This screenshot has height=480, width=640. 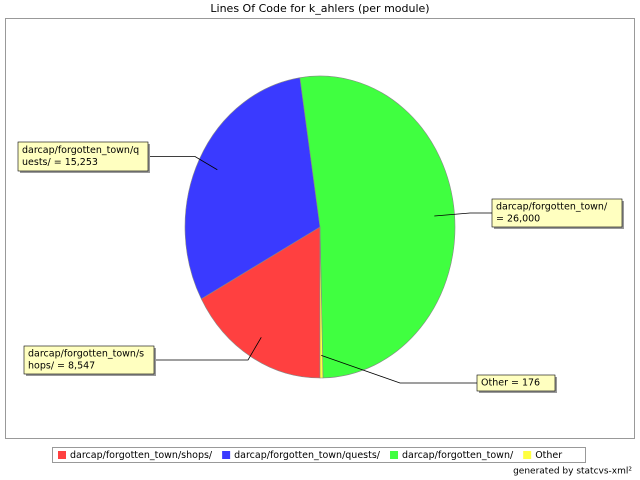 I want to click on data-label: darcap/forgotten_town/q, so click(x=80, y=150).